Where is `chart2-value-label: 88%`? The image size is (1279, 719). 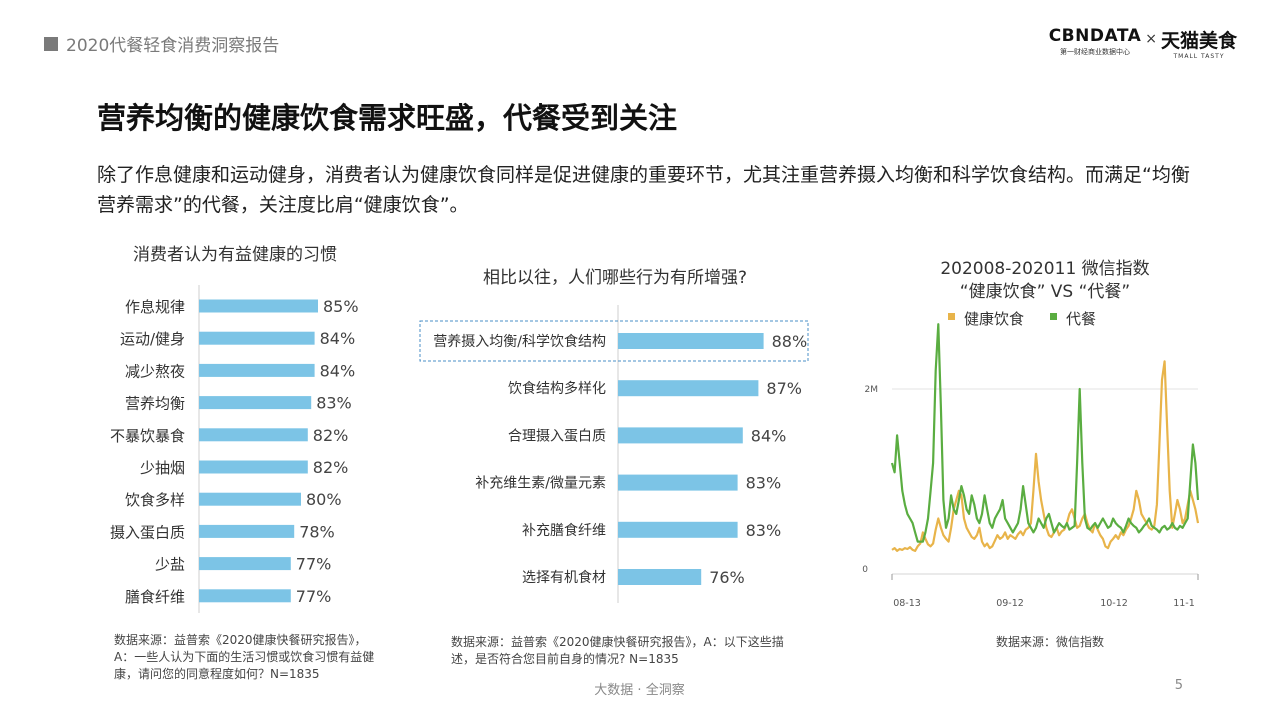
chart2-value-label: 88% is located at coordinates (790, 341).